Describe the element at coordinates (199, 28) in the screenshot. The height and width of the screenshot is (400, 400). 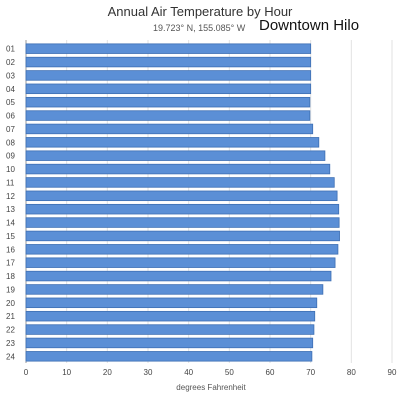
I see `chart-subtitle: 19.723° N, 155.085° W` at that location.